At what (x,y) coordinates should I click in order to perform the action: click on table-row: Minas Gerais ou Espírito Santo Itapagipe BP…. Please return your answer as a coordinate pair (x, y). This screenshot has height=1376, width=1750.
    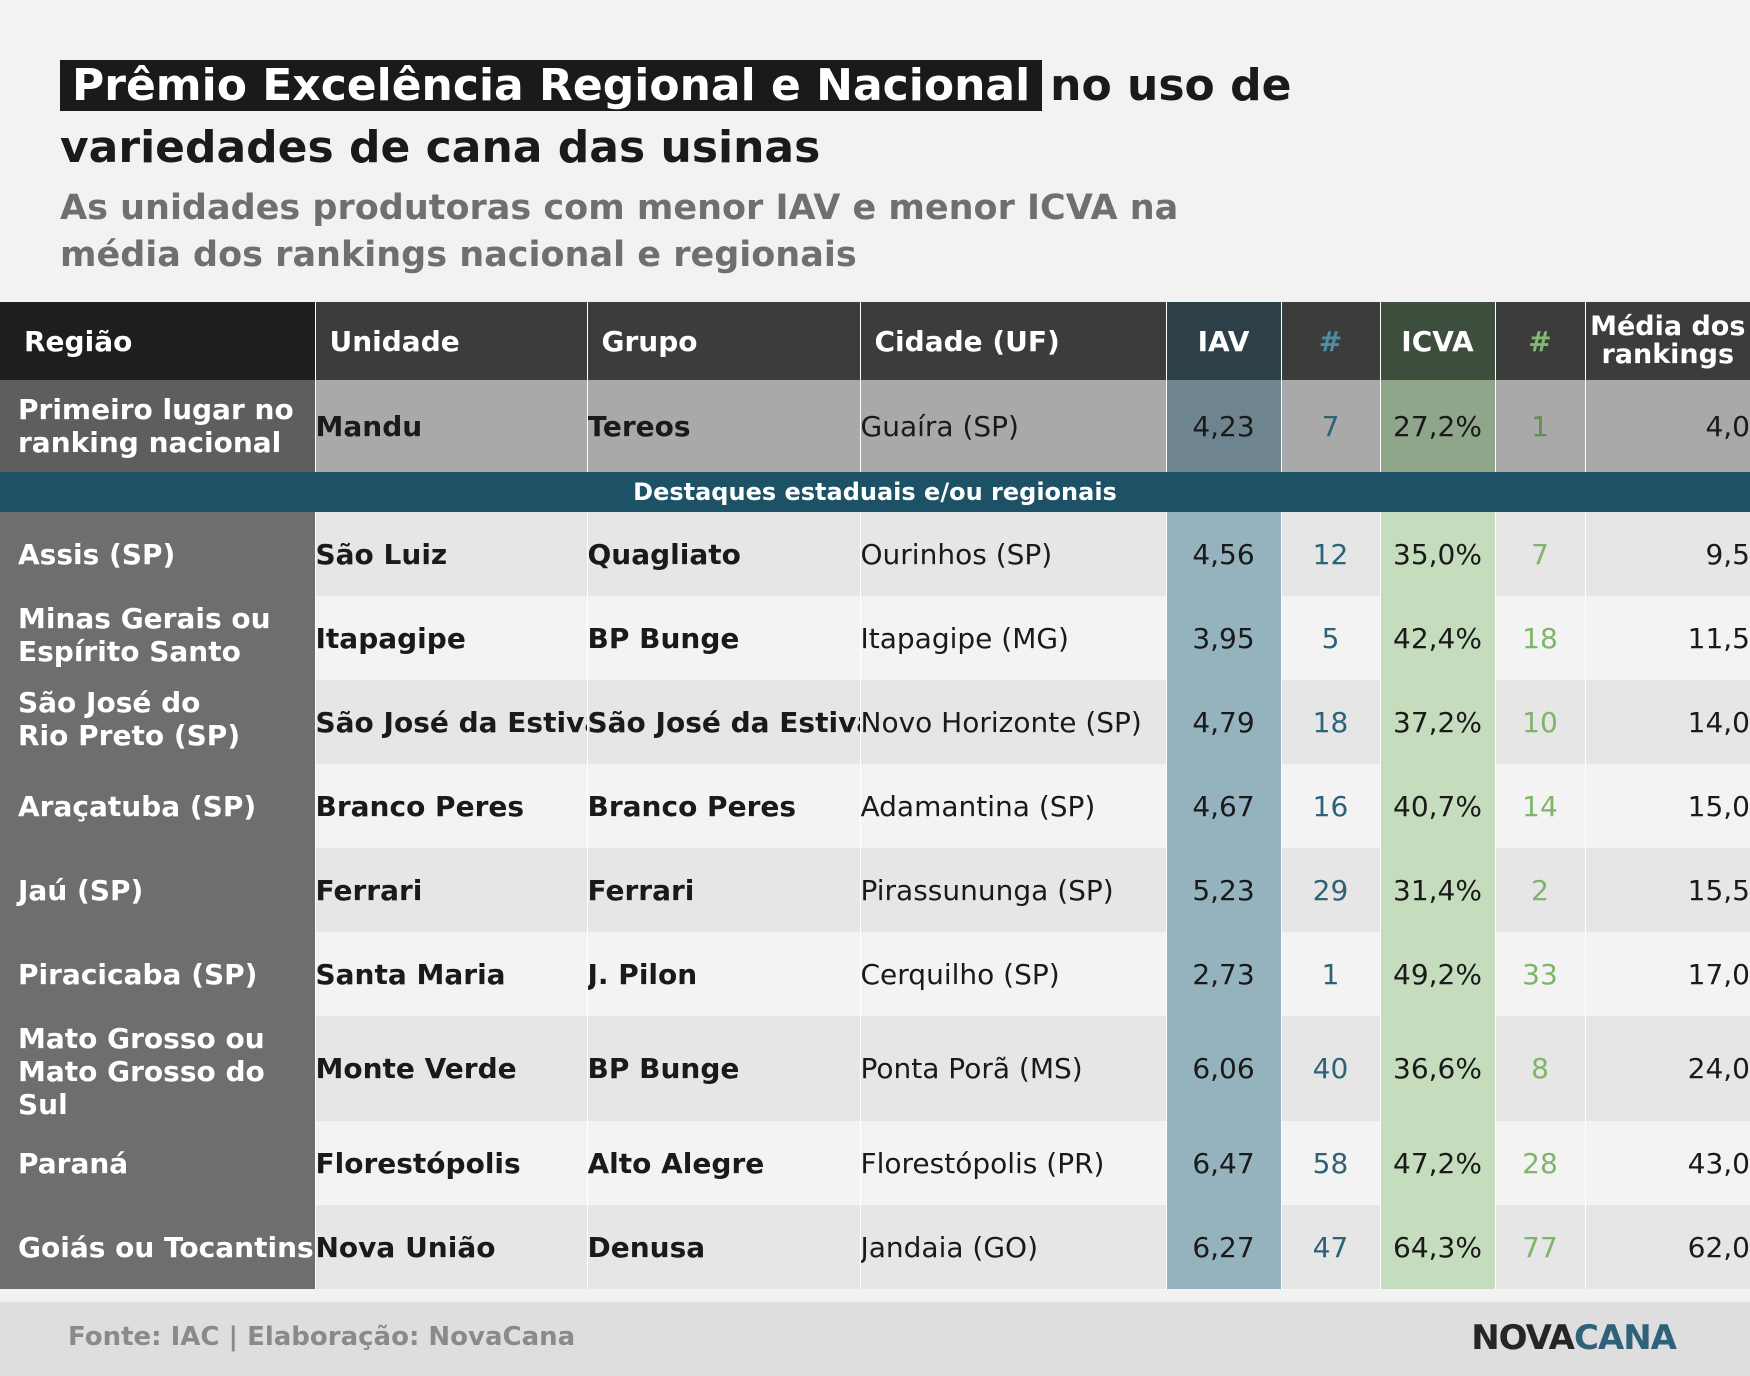
    Looking at the image, I should click on (875, 638).